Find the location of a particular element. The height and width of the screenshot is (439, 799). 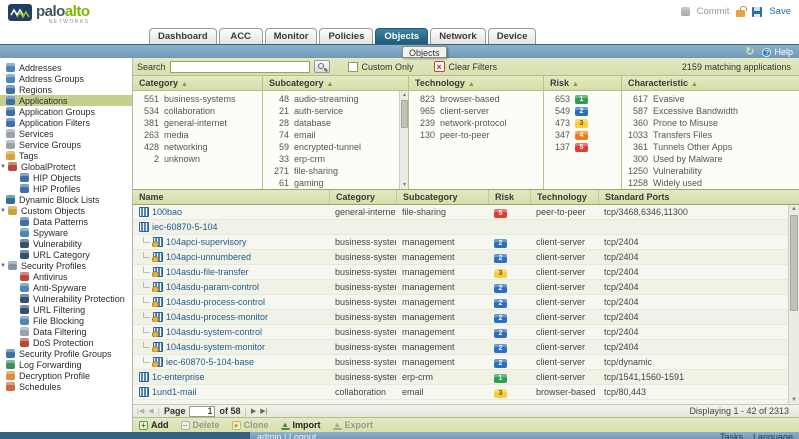

sidebar-item-service-groups: Service Groups is located at coordinates (66, 144).